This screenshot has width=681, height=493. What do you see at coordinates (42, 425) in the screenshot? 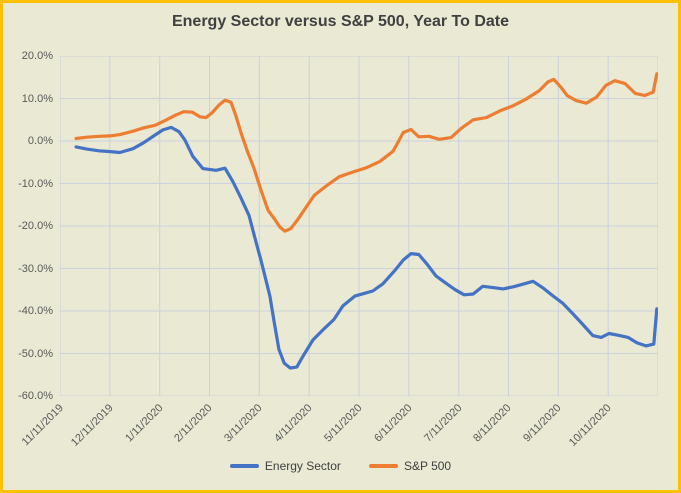
I see `x-tick-label: 11/11/2019` at bounding box center [42, 425].